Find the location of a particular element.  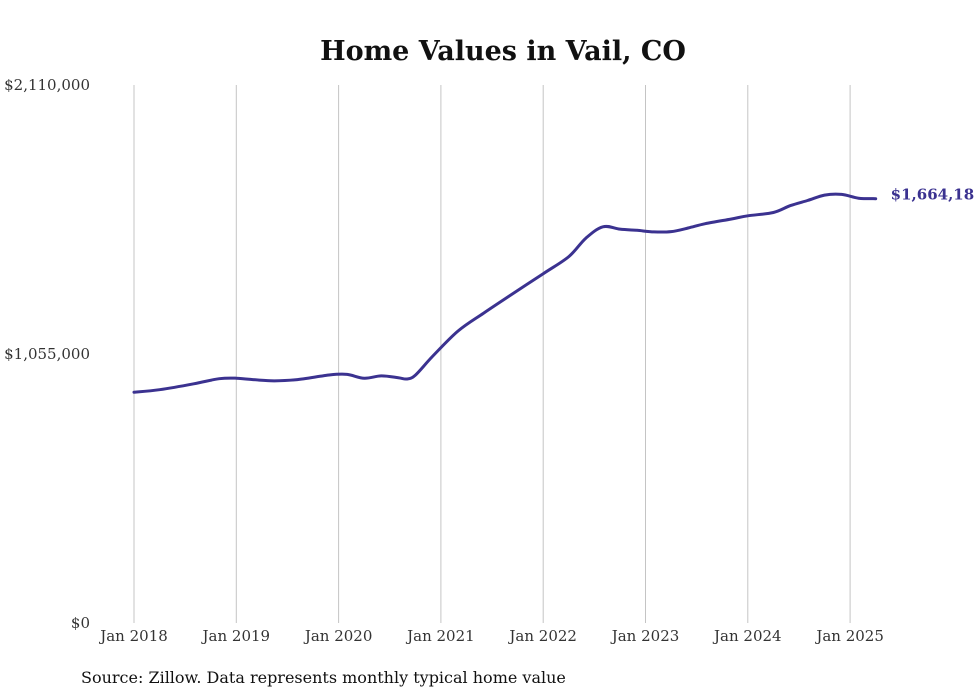

chart-title: Home Values in Vail, CO is located at coordinates (503, 51).